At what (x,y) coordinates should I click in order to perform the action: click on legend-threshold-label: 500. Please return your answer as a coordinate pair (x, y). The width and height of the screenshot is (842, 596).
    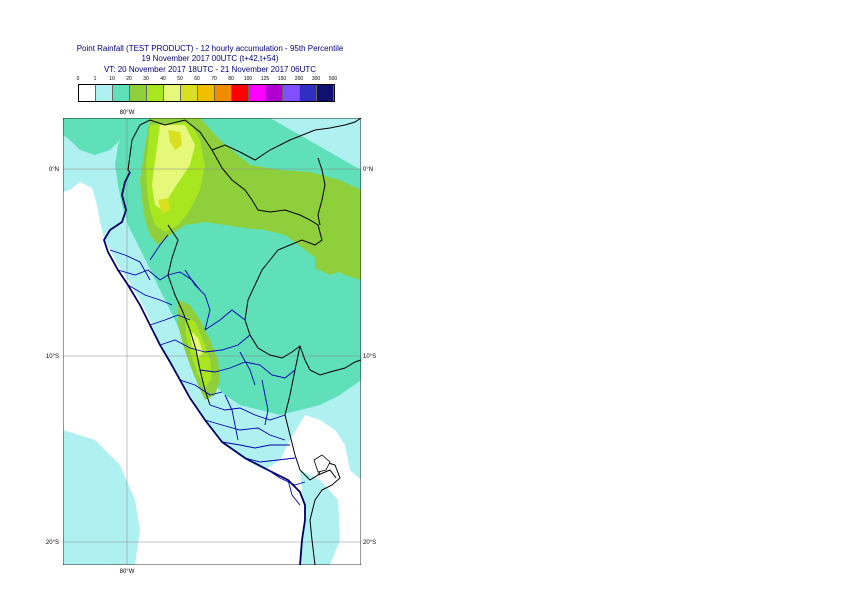
    Looking at the image, I should click on (333, 79).